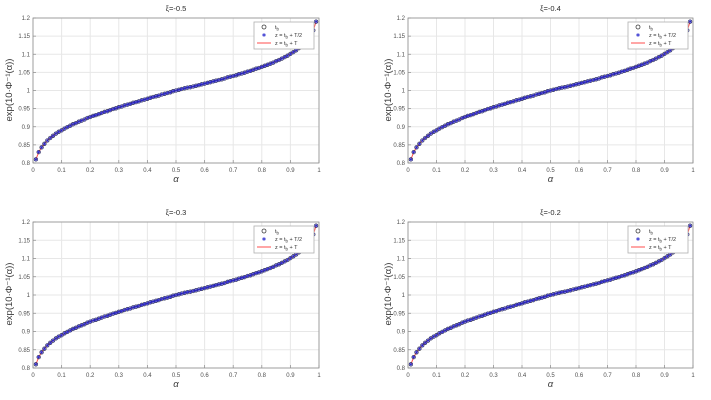 This screenshot has height=400, width=711. What do you see at coordinates (176, 212) in the screenshot?
I see `plot-title: ξ=-0.3` at bounding box center [176, 212].